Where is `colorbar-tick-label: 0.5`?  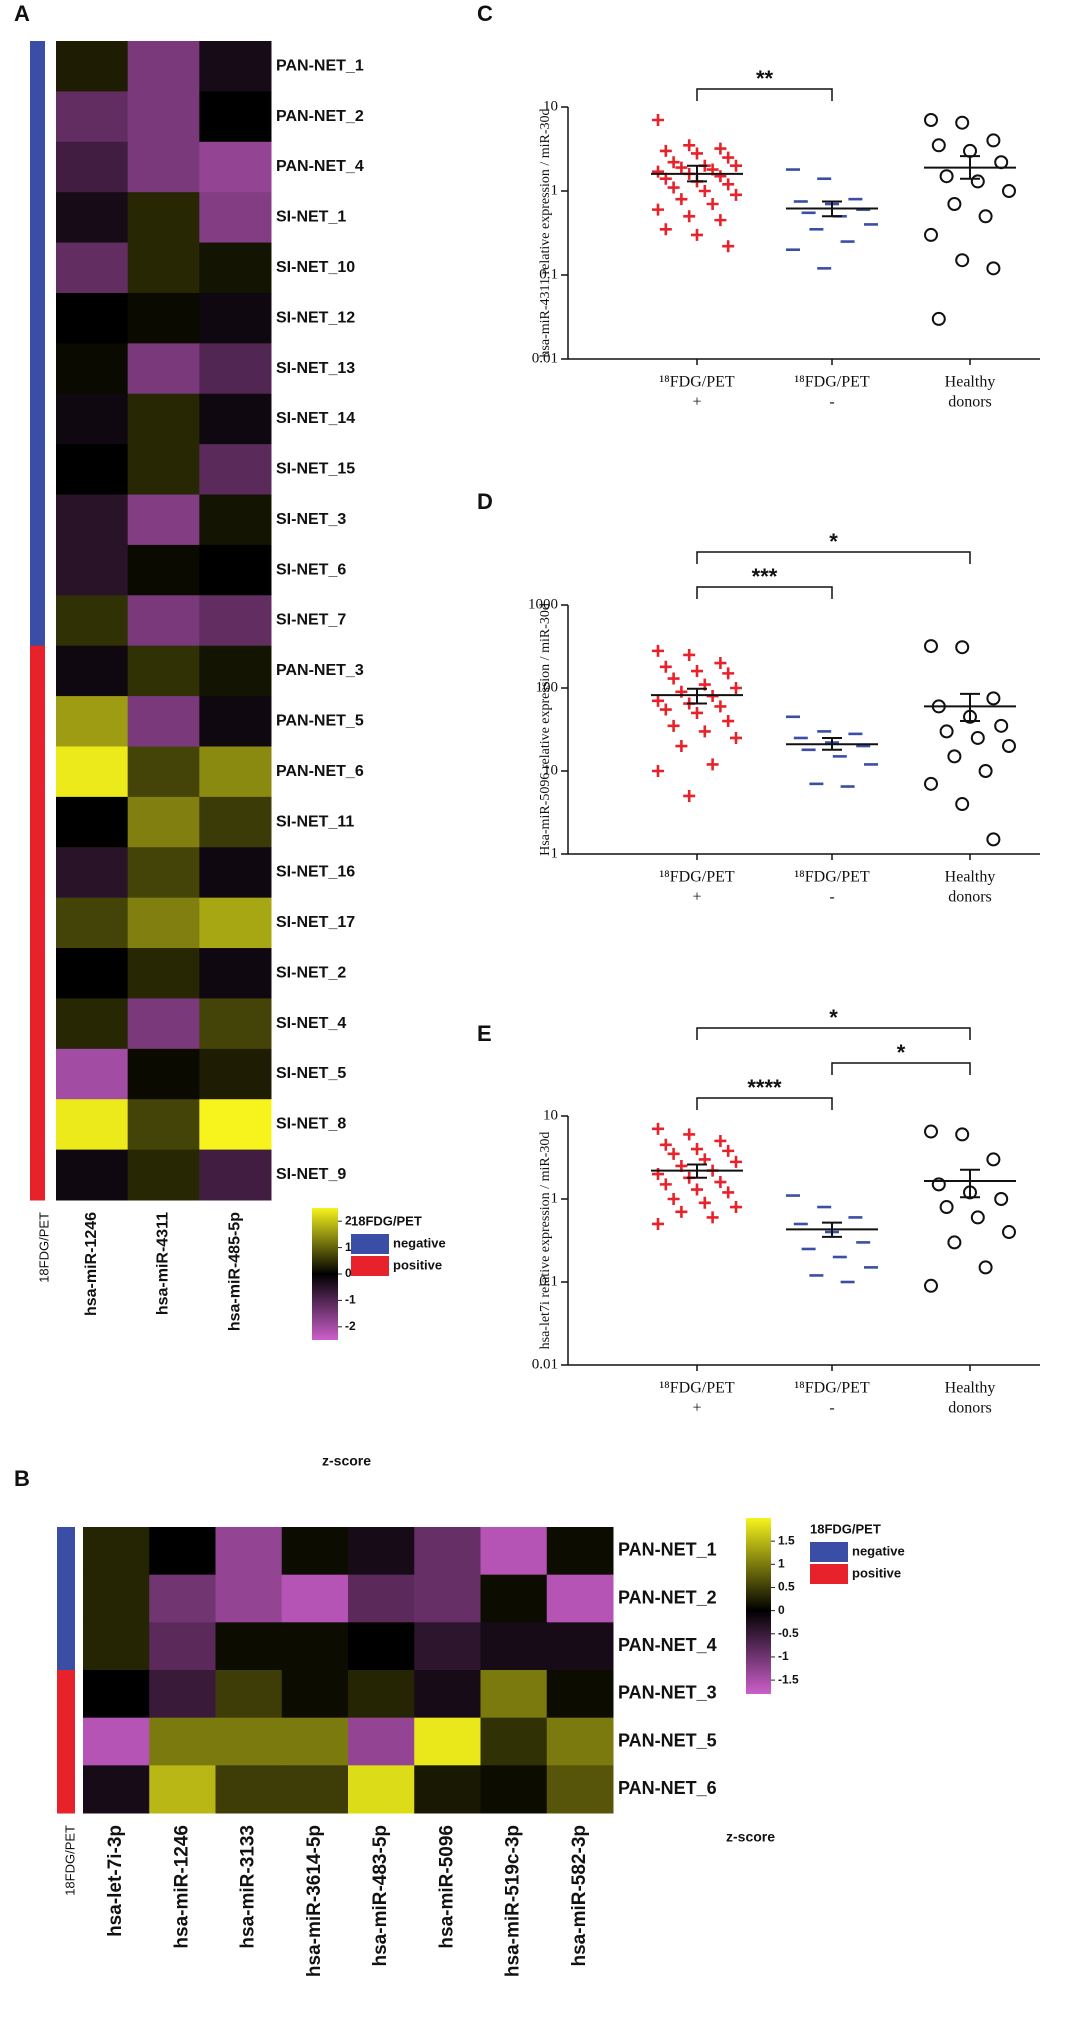
colorbar-tick-label: 0.5 is located at coordinates (786, 1587).